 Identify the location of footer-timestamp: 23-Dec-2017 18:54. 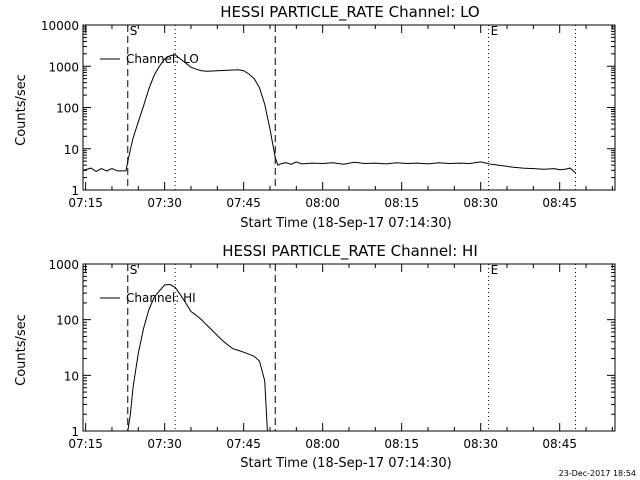
(597, 473).